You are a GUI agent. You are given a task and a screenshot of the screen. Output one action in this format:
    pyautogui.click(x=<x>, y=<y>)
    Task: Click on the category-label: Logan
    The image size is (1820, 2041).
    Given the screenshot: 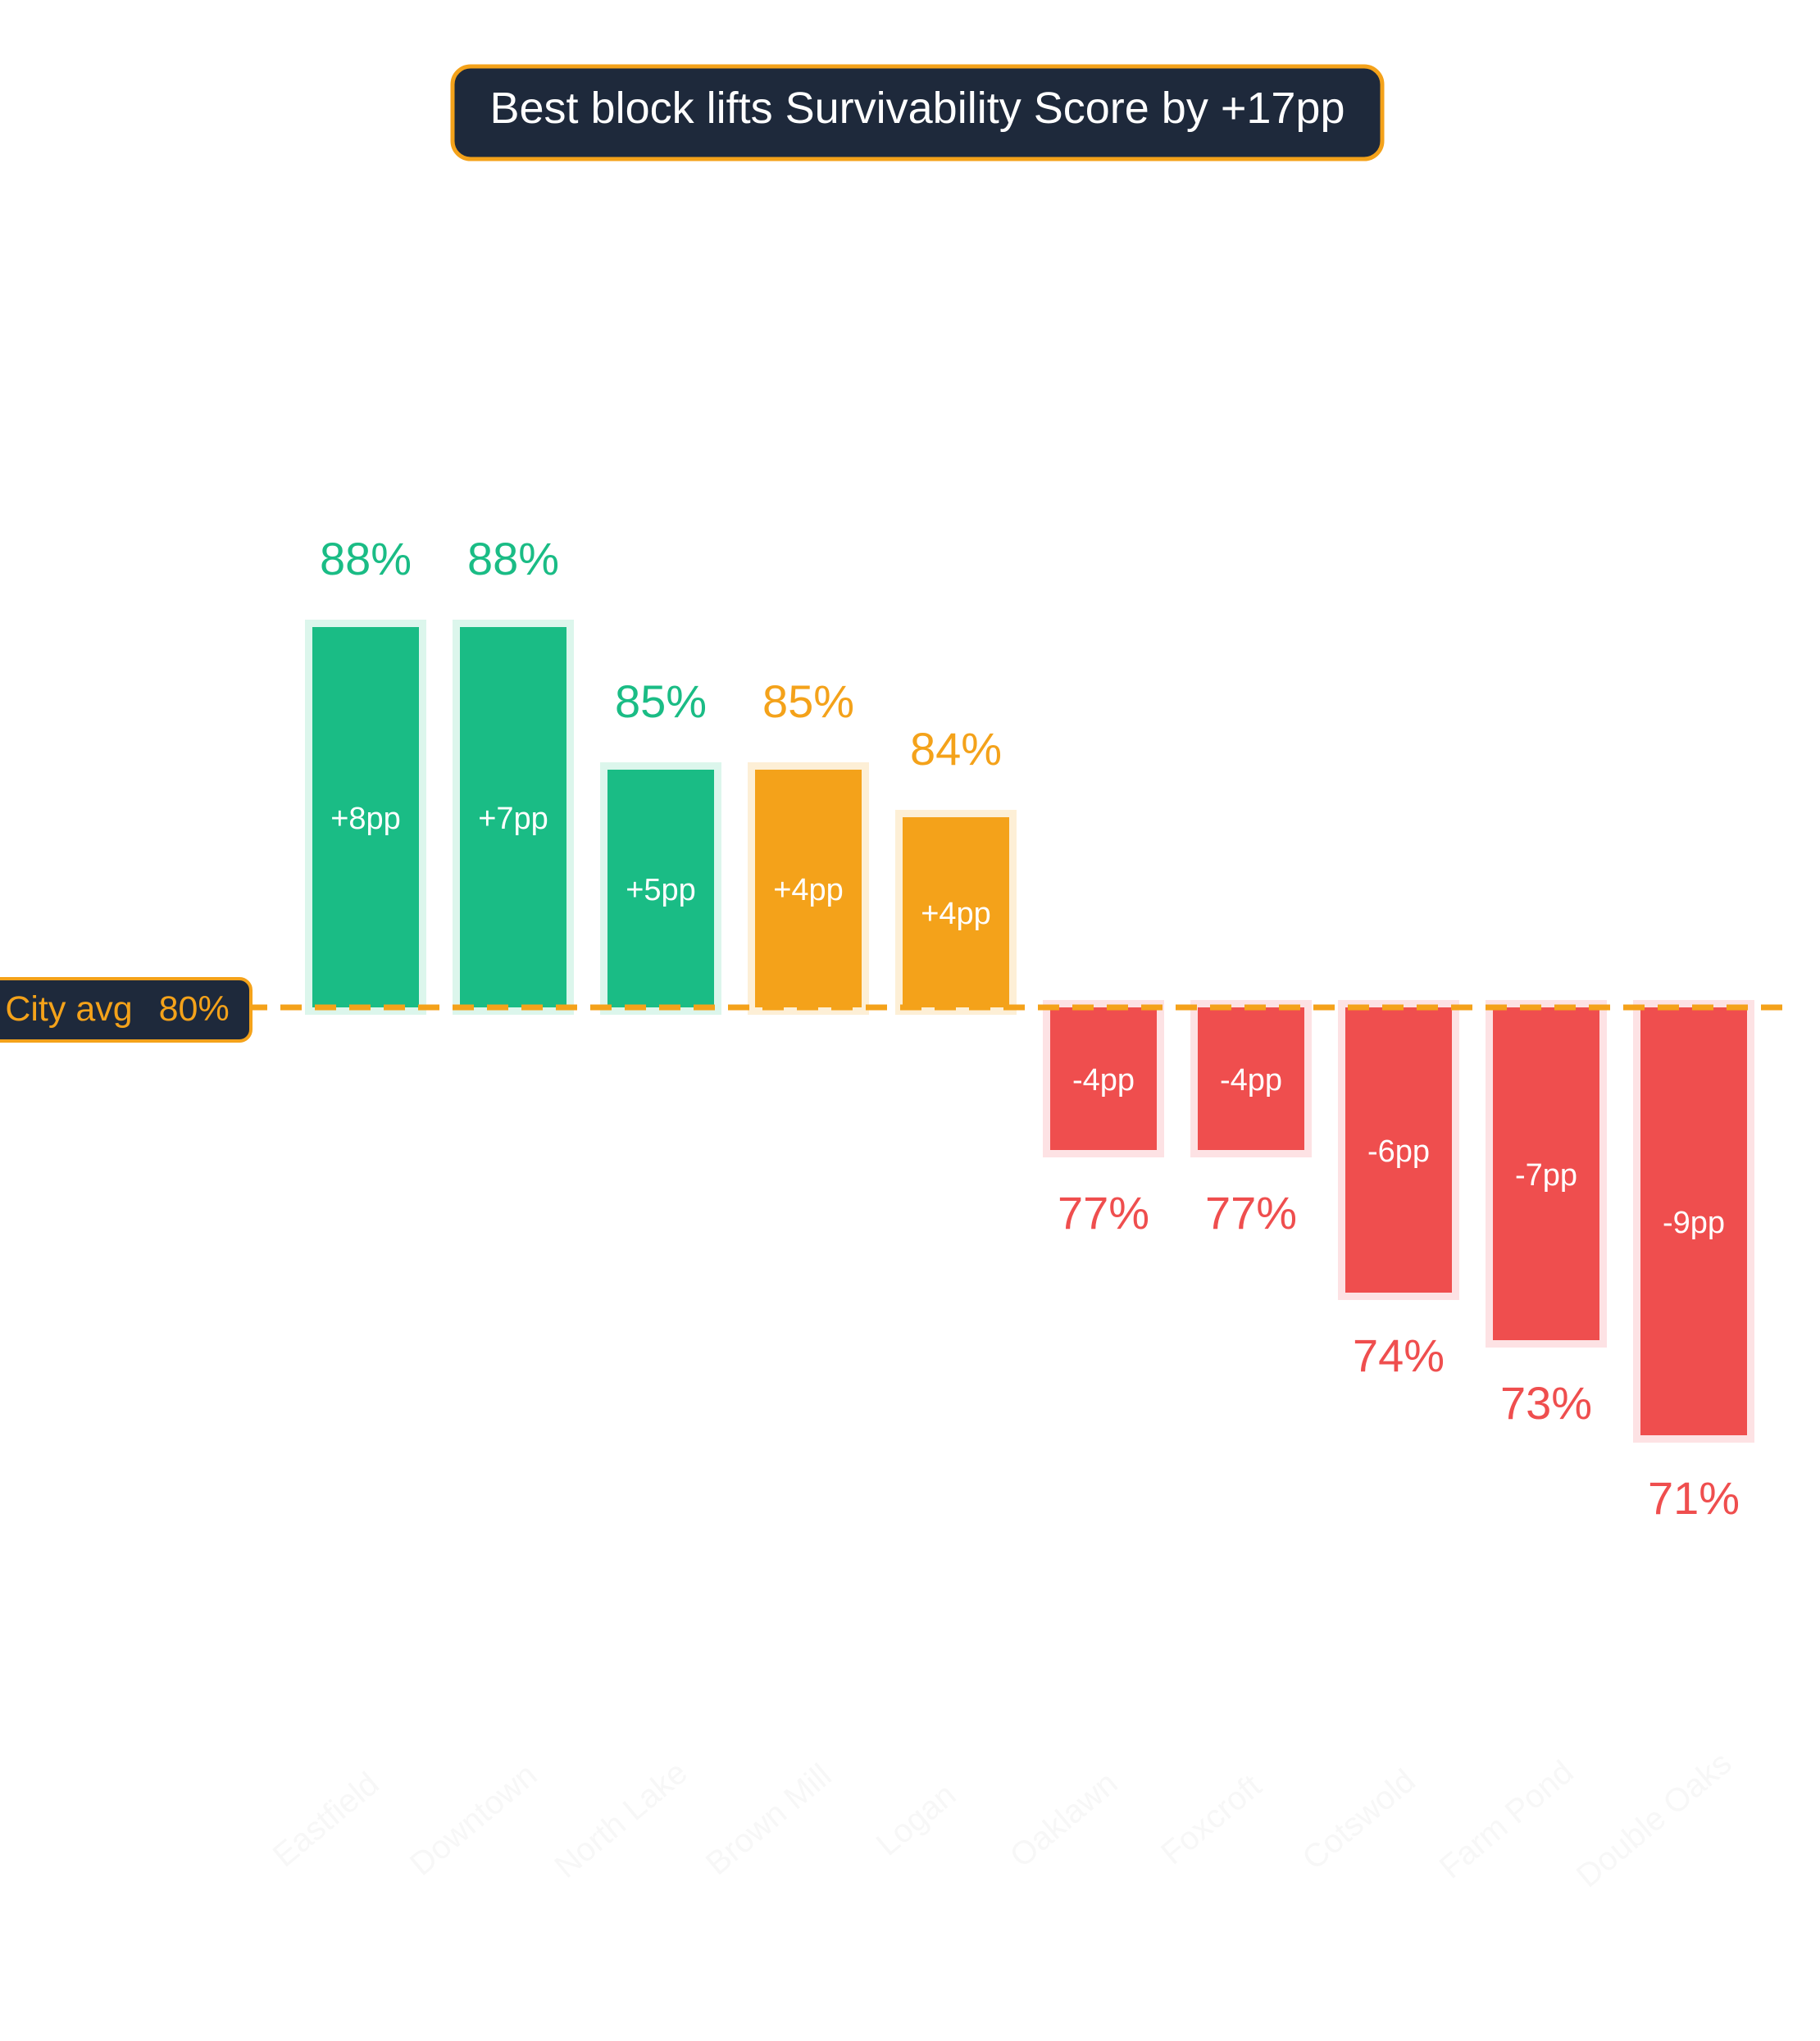 What is the action you would take?
    pyautogui.click(x=916, y=1819)
    